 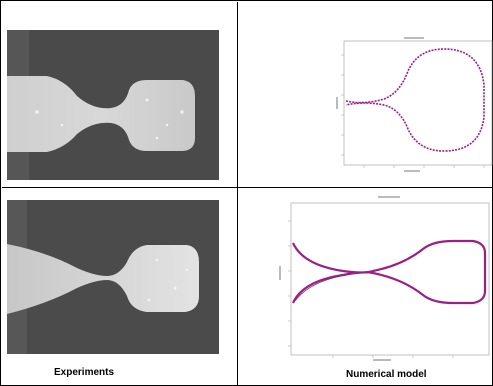 I want to click on horizontal-divider, so click(x=247, y=187).